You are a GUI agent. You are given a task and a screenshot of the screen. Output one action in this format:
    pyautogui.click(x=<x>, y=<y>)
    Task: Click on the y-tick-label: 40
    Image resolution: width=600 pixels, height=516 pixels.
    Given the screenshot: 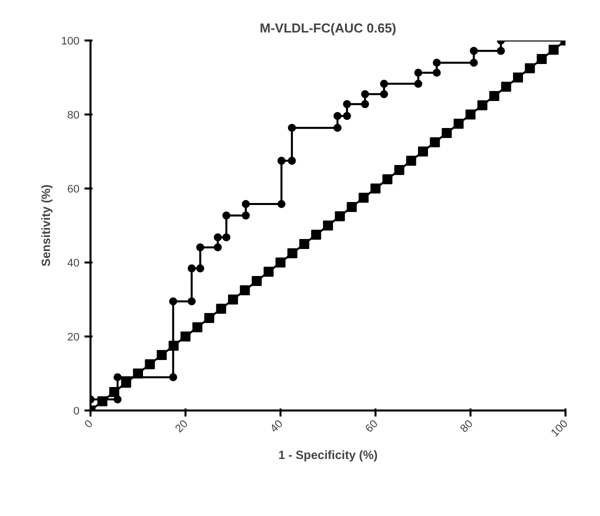 What is the action you would take?
    pyautogui.click(x=73, y=264)
    